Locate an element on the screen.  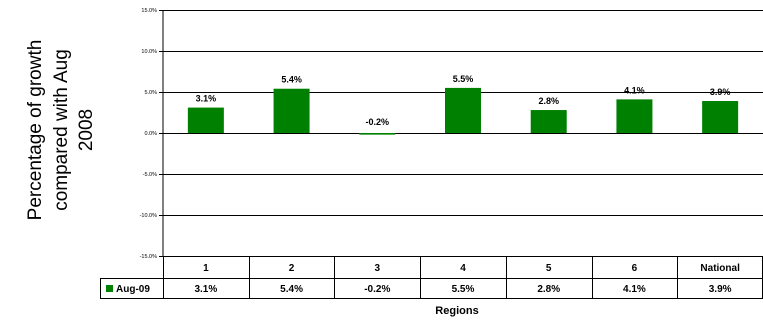
table-value: 2.8% is located at coordinates (548, 289).